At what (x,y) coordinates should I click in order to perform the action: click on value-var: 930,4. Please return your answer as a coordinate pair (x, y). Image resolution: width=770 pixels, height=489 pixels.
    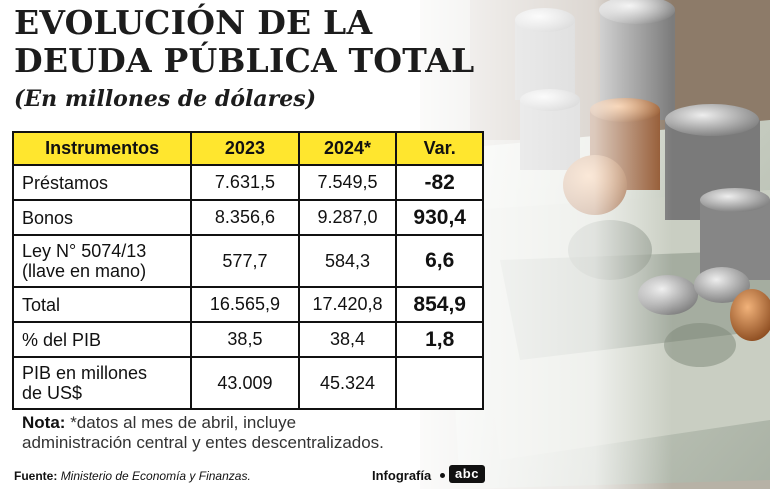
    Looking at the image, I should click on (439, 217).